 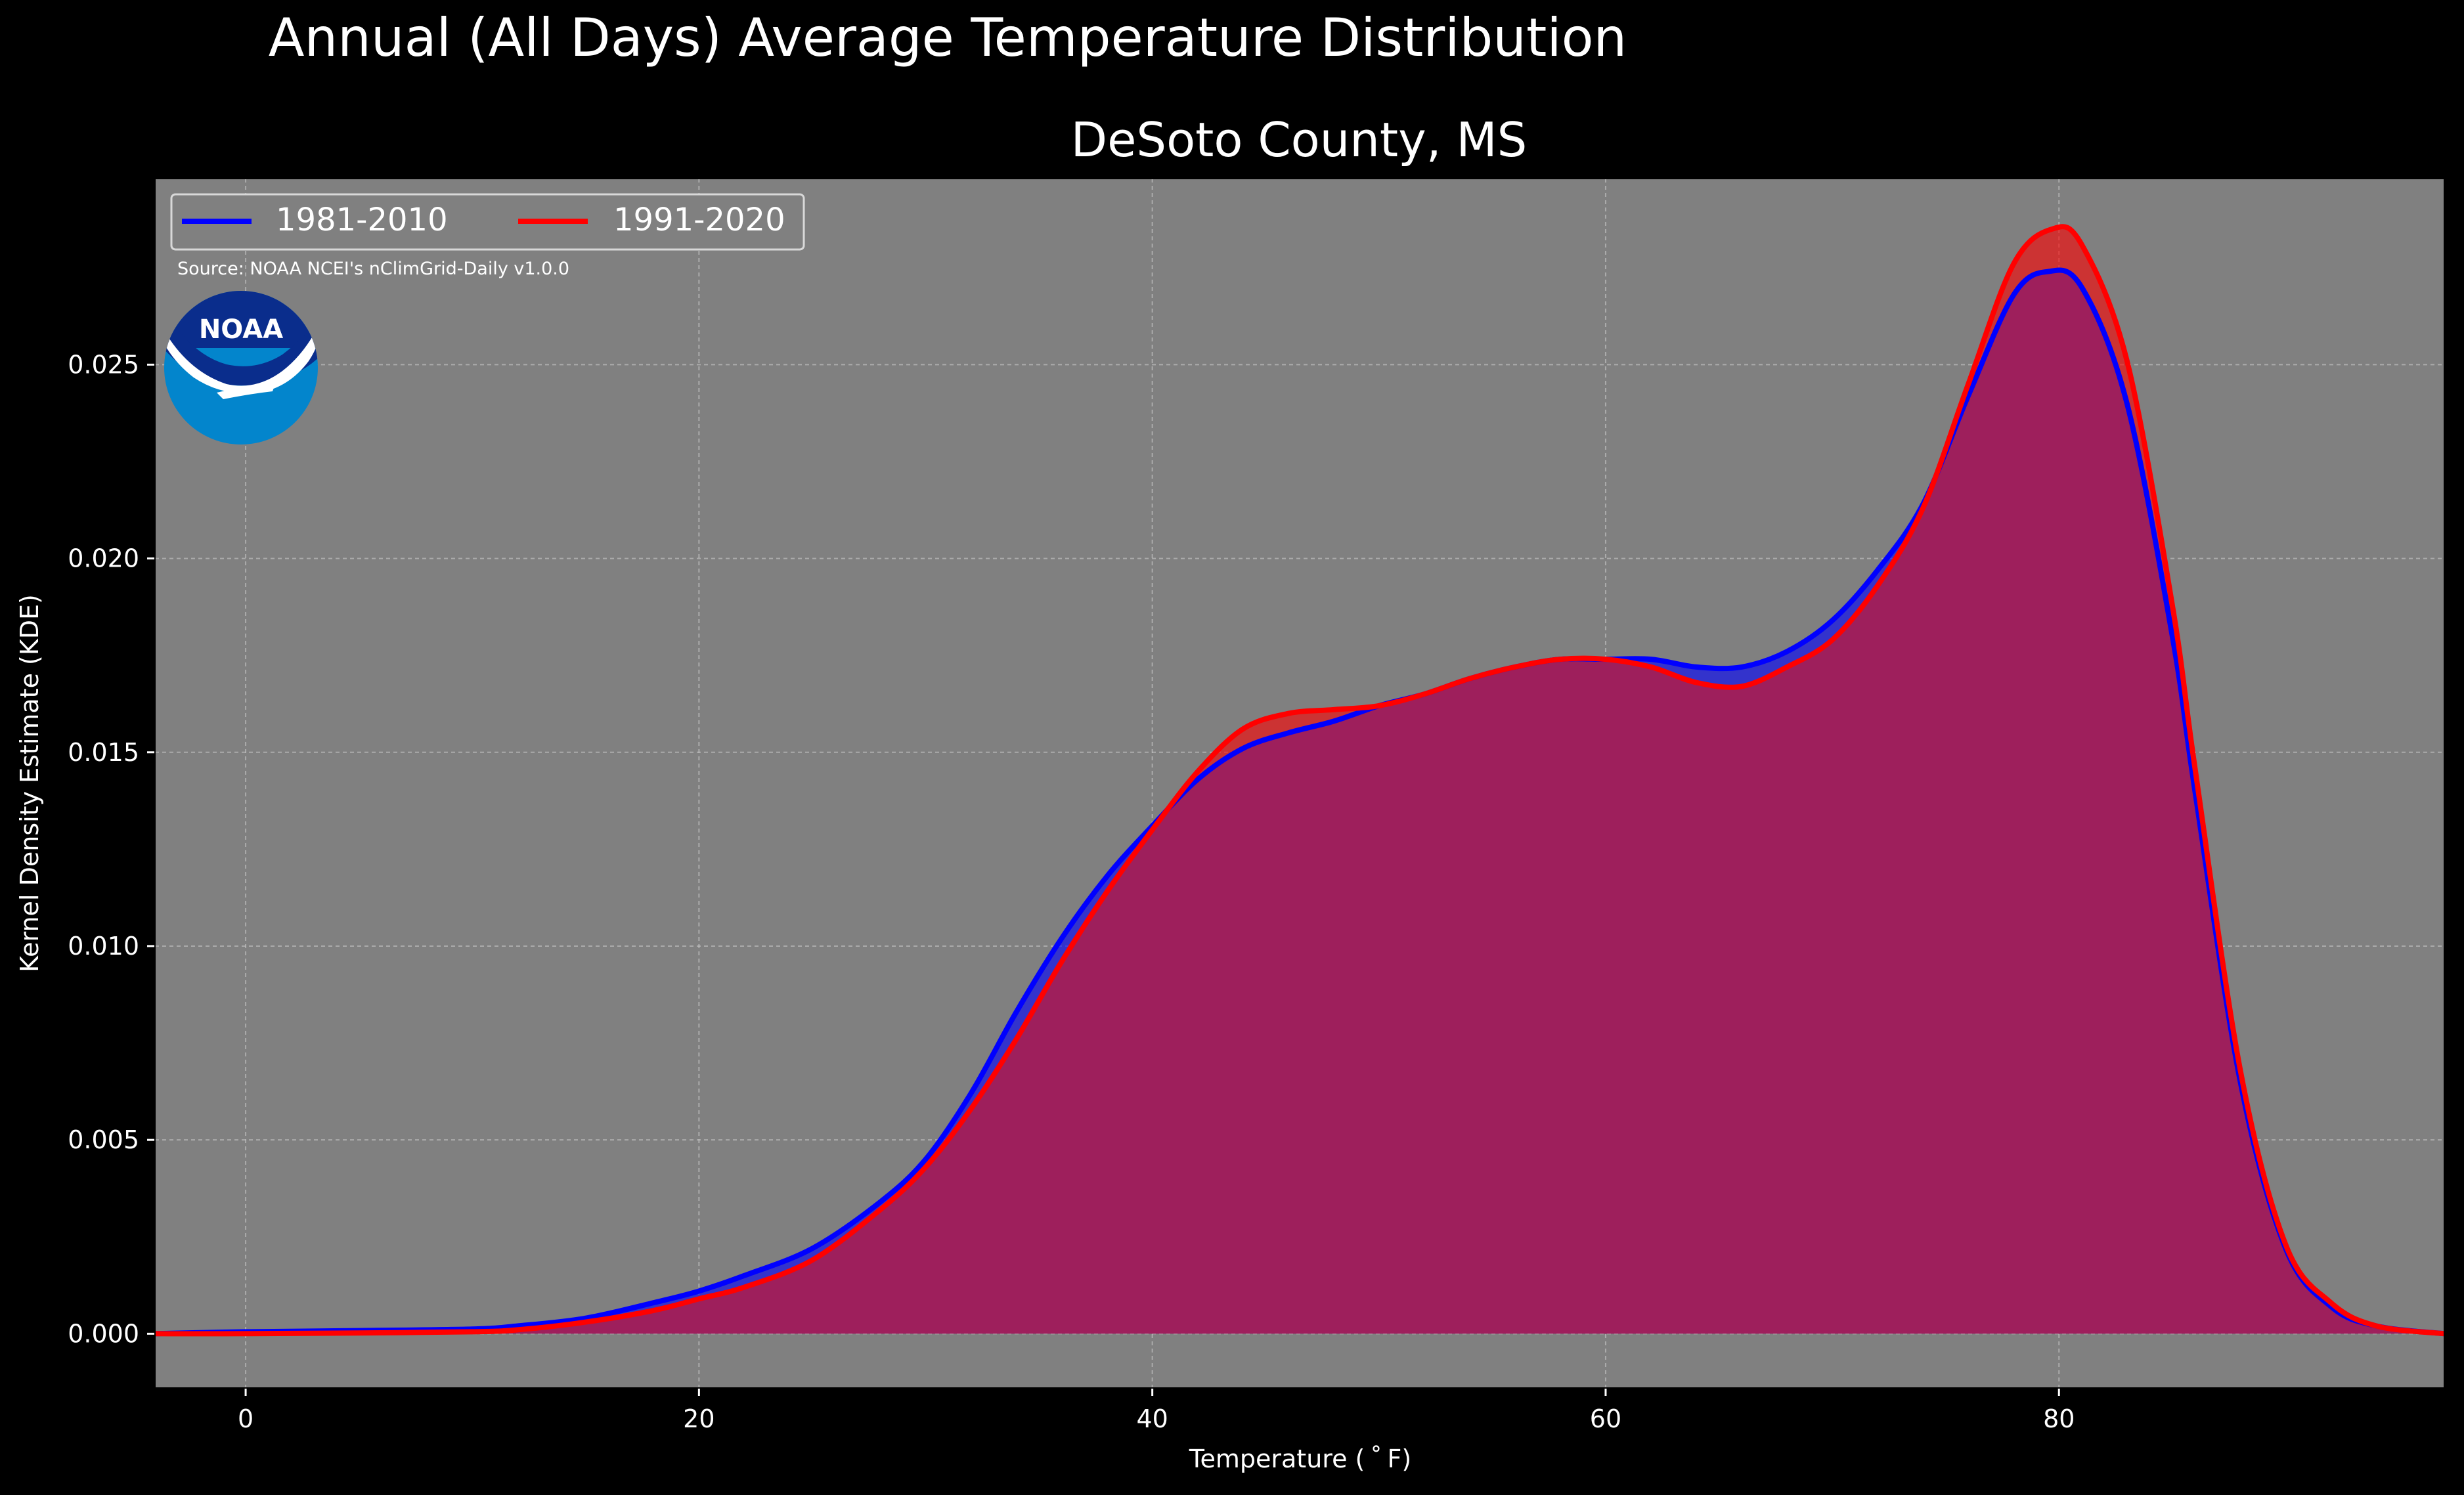 What do you see at coordinates (241, 329) in the screenshot?
I see `noaa-logo-text: NOAA` at bounding box center [241, 329].